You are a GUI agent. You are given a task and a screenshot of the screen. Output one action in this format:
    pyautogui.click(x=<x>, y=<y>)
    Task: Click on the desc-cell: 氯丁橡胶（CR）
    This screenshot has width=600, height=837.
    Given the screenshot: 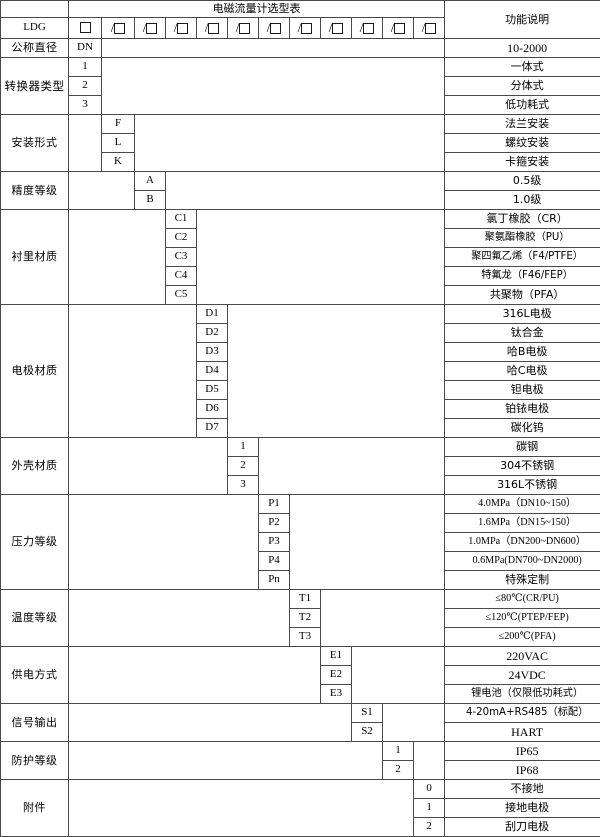 What is the action you would take?
    pyautogui.click(x=522, y=219)
    